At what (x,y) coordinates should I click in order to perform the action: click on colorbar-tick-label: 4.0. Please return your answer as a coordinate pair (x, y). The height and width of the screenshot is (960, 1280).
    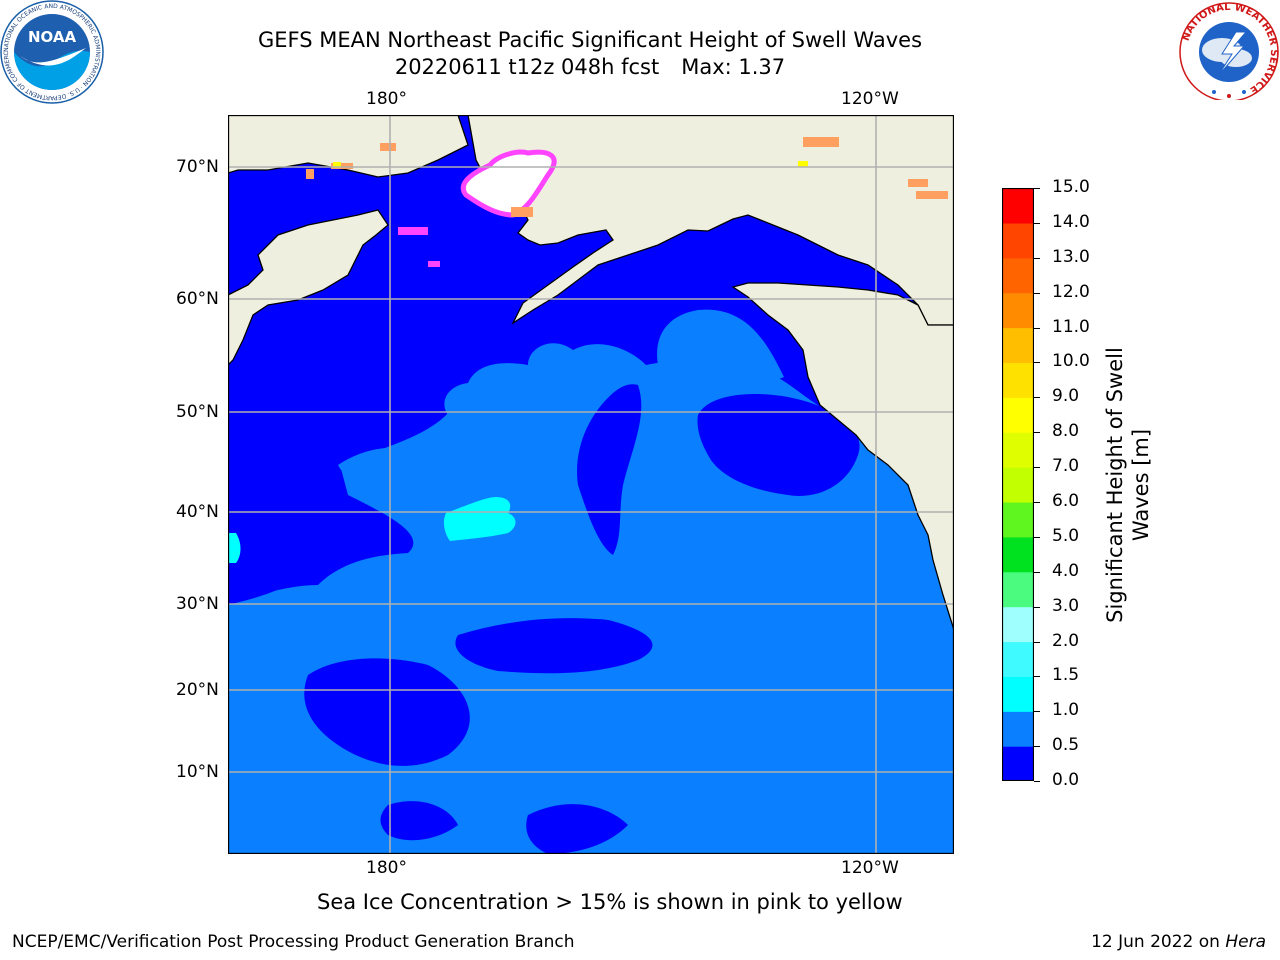
    Looking at the image, I should click on (1066, 570).